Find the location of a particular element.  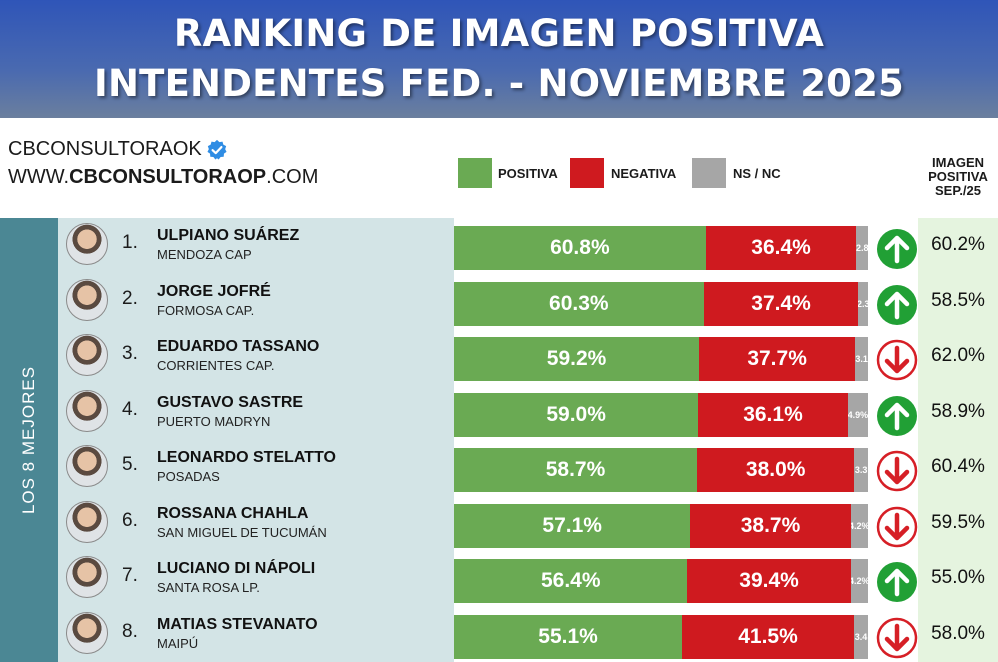

stacked-bar: 56.4%39.4%4.2% is located at coordinates (661, 581).